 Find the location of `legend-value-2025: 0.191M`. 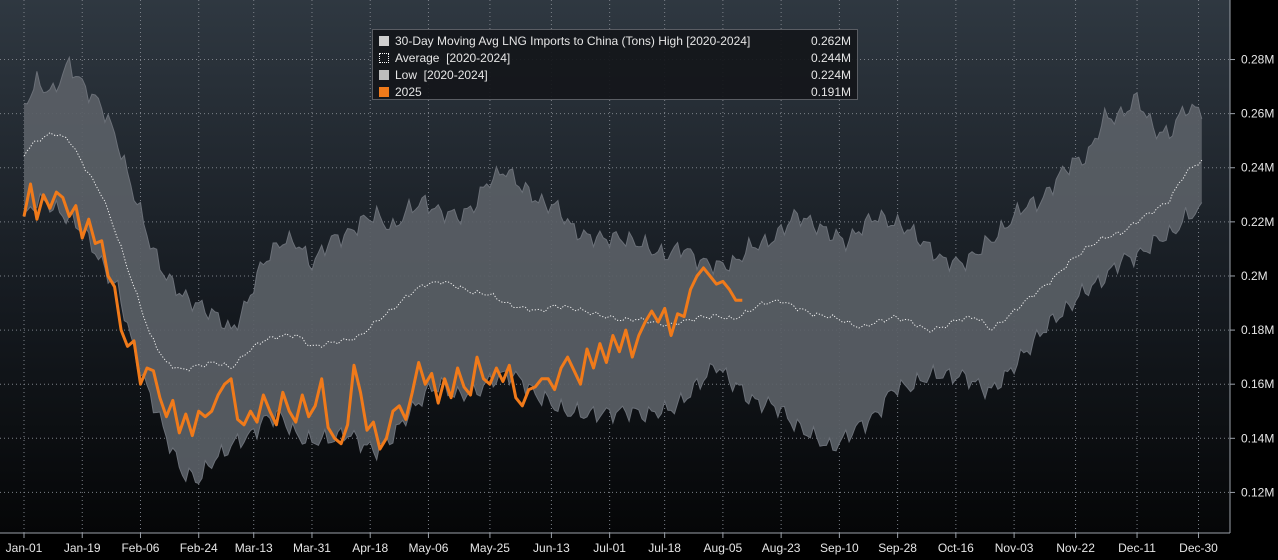

legend-value-2025: 0.191M is located at coordinates (830, 91).